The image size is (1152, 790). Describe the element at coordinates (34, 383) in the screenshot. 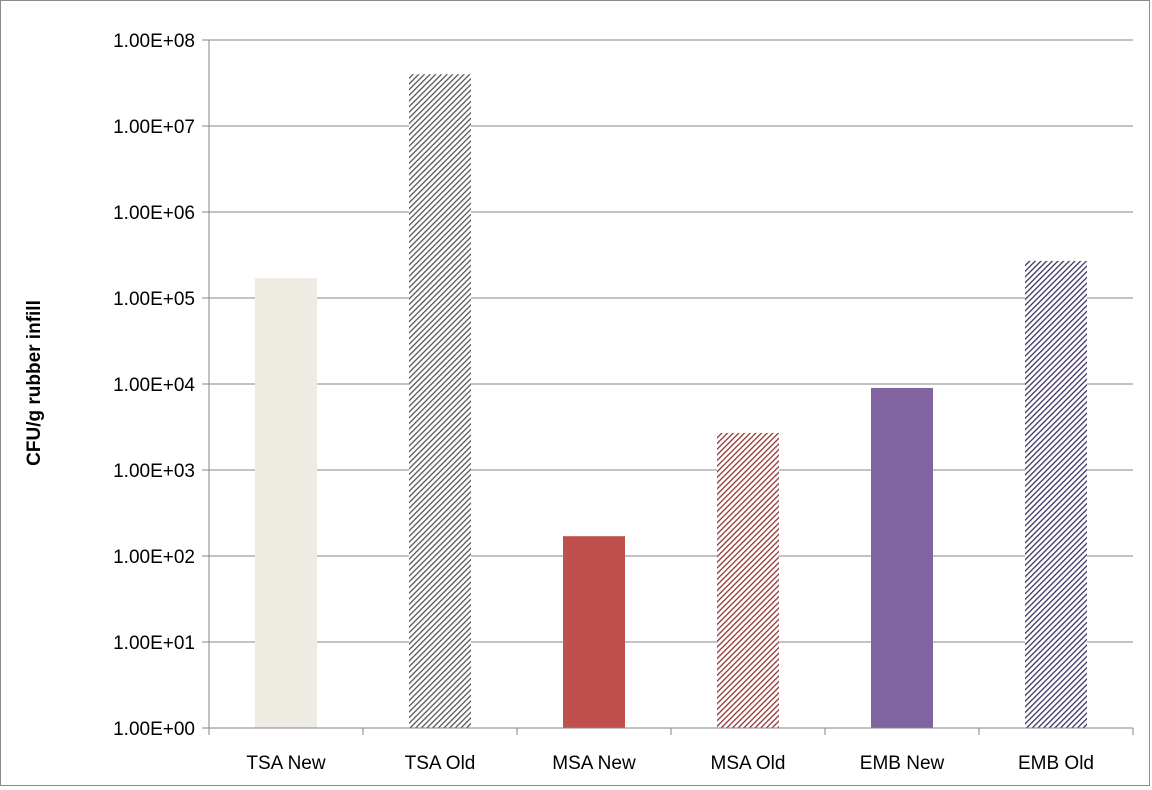

I see `y-axis-label: CFU/g rubber infill` at that location.